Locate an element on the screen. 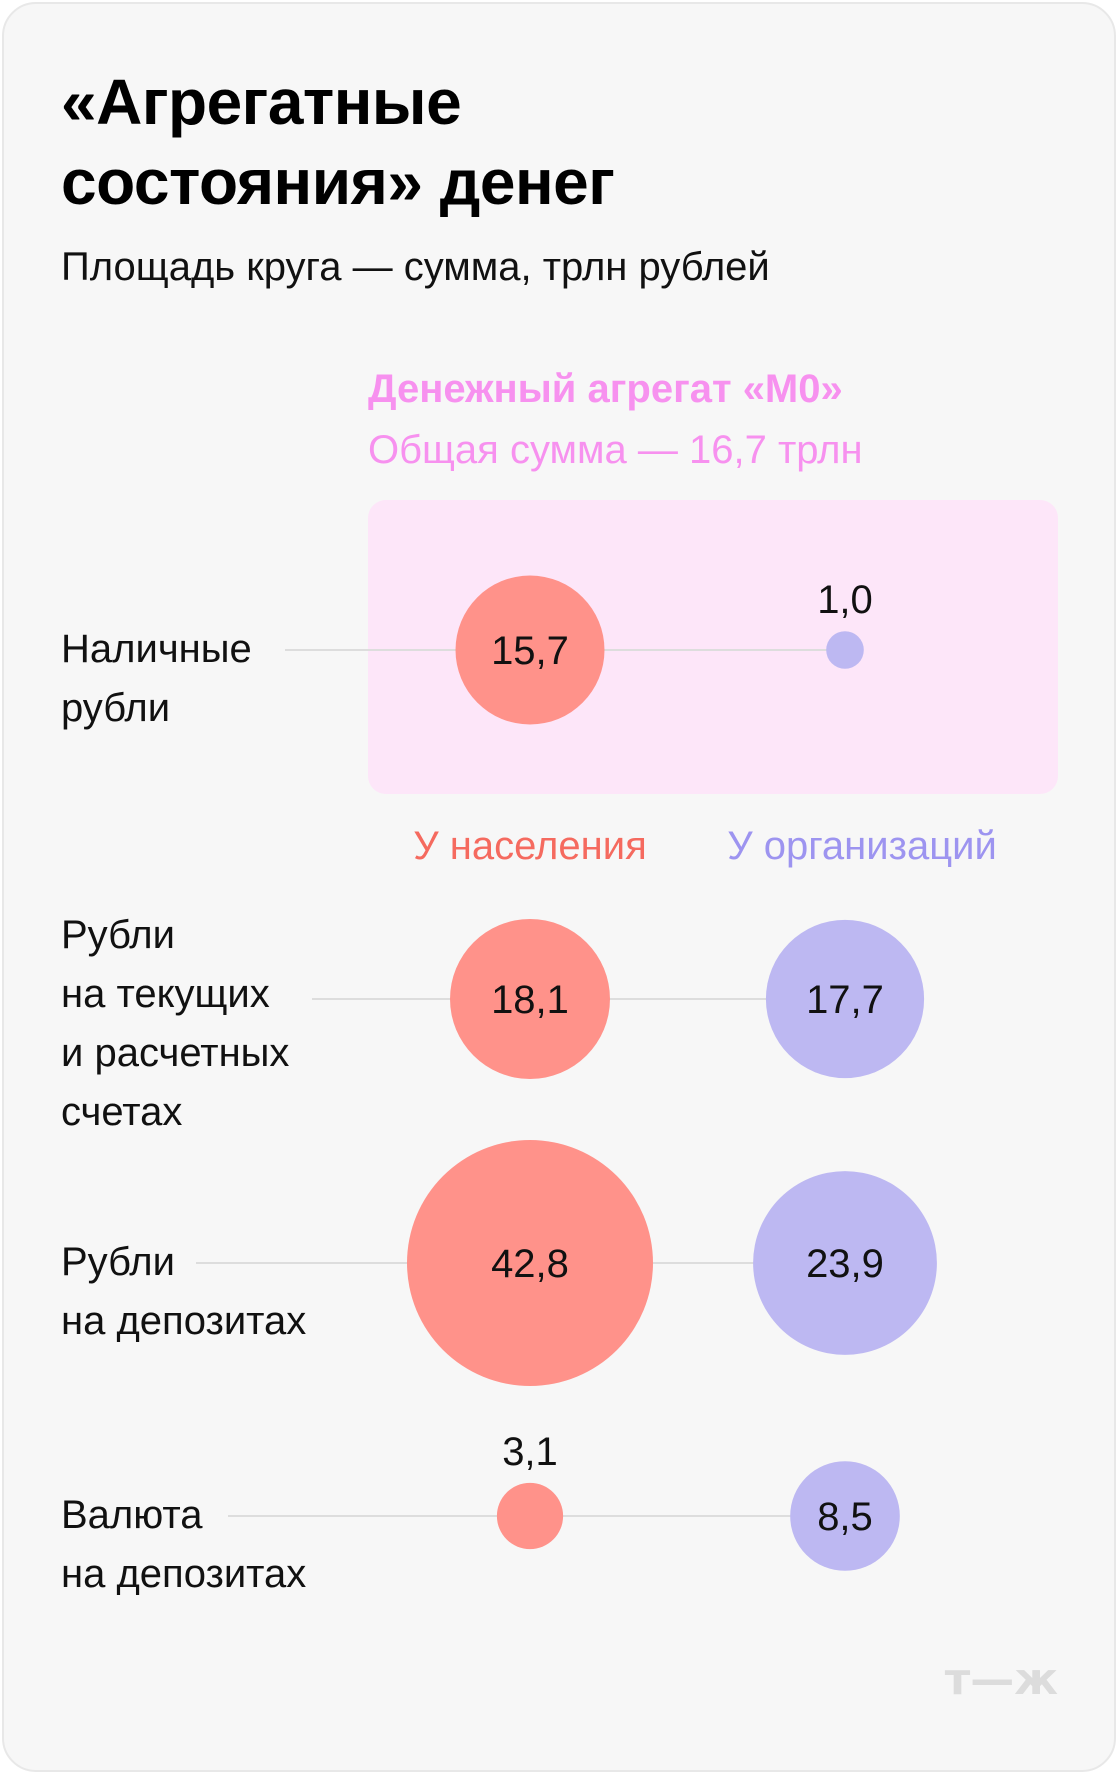  data-label: 15,7 is located at coordinates (530, 651).